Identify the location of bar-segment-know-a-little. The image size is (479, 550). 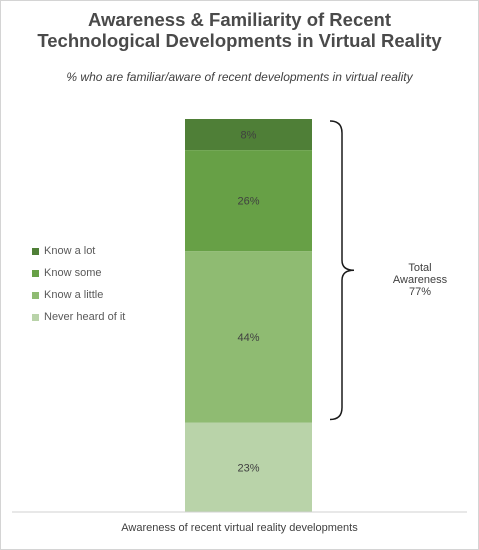
(248, 337).